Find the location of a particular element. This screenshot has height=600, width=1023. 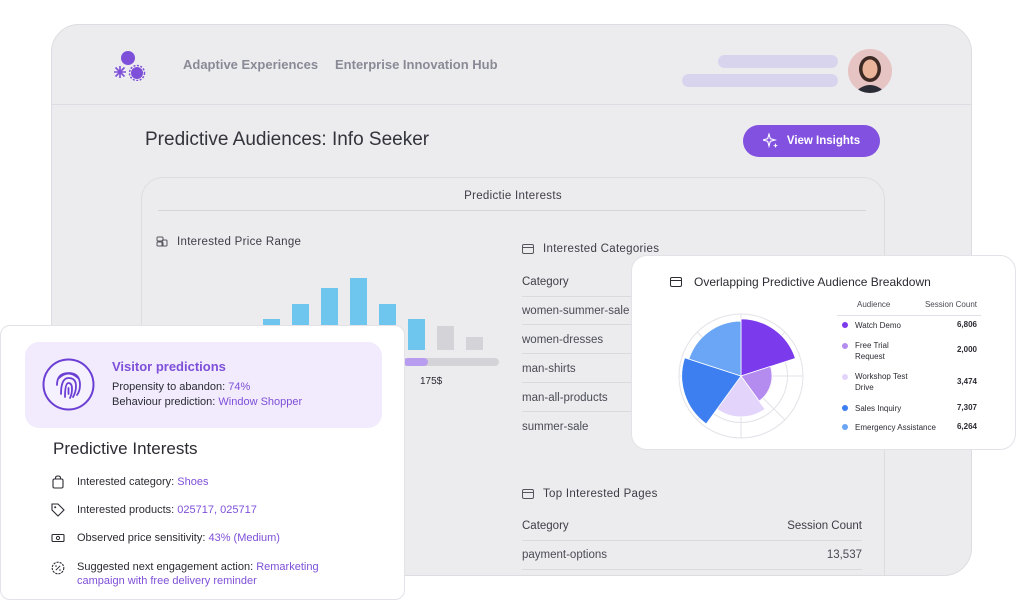

nav-enterprise-innovation-hub: Enterprise Innovation Hub is located at coordinates (416, 64).